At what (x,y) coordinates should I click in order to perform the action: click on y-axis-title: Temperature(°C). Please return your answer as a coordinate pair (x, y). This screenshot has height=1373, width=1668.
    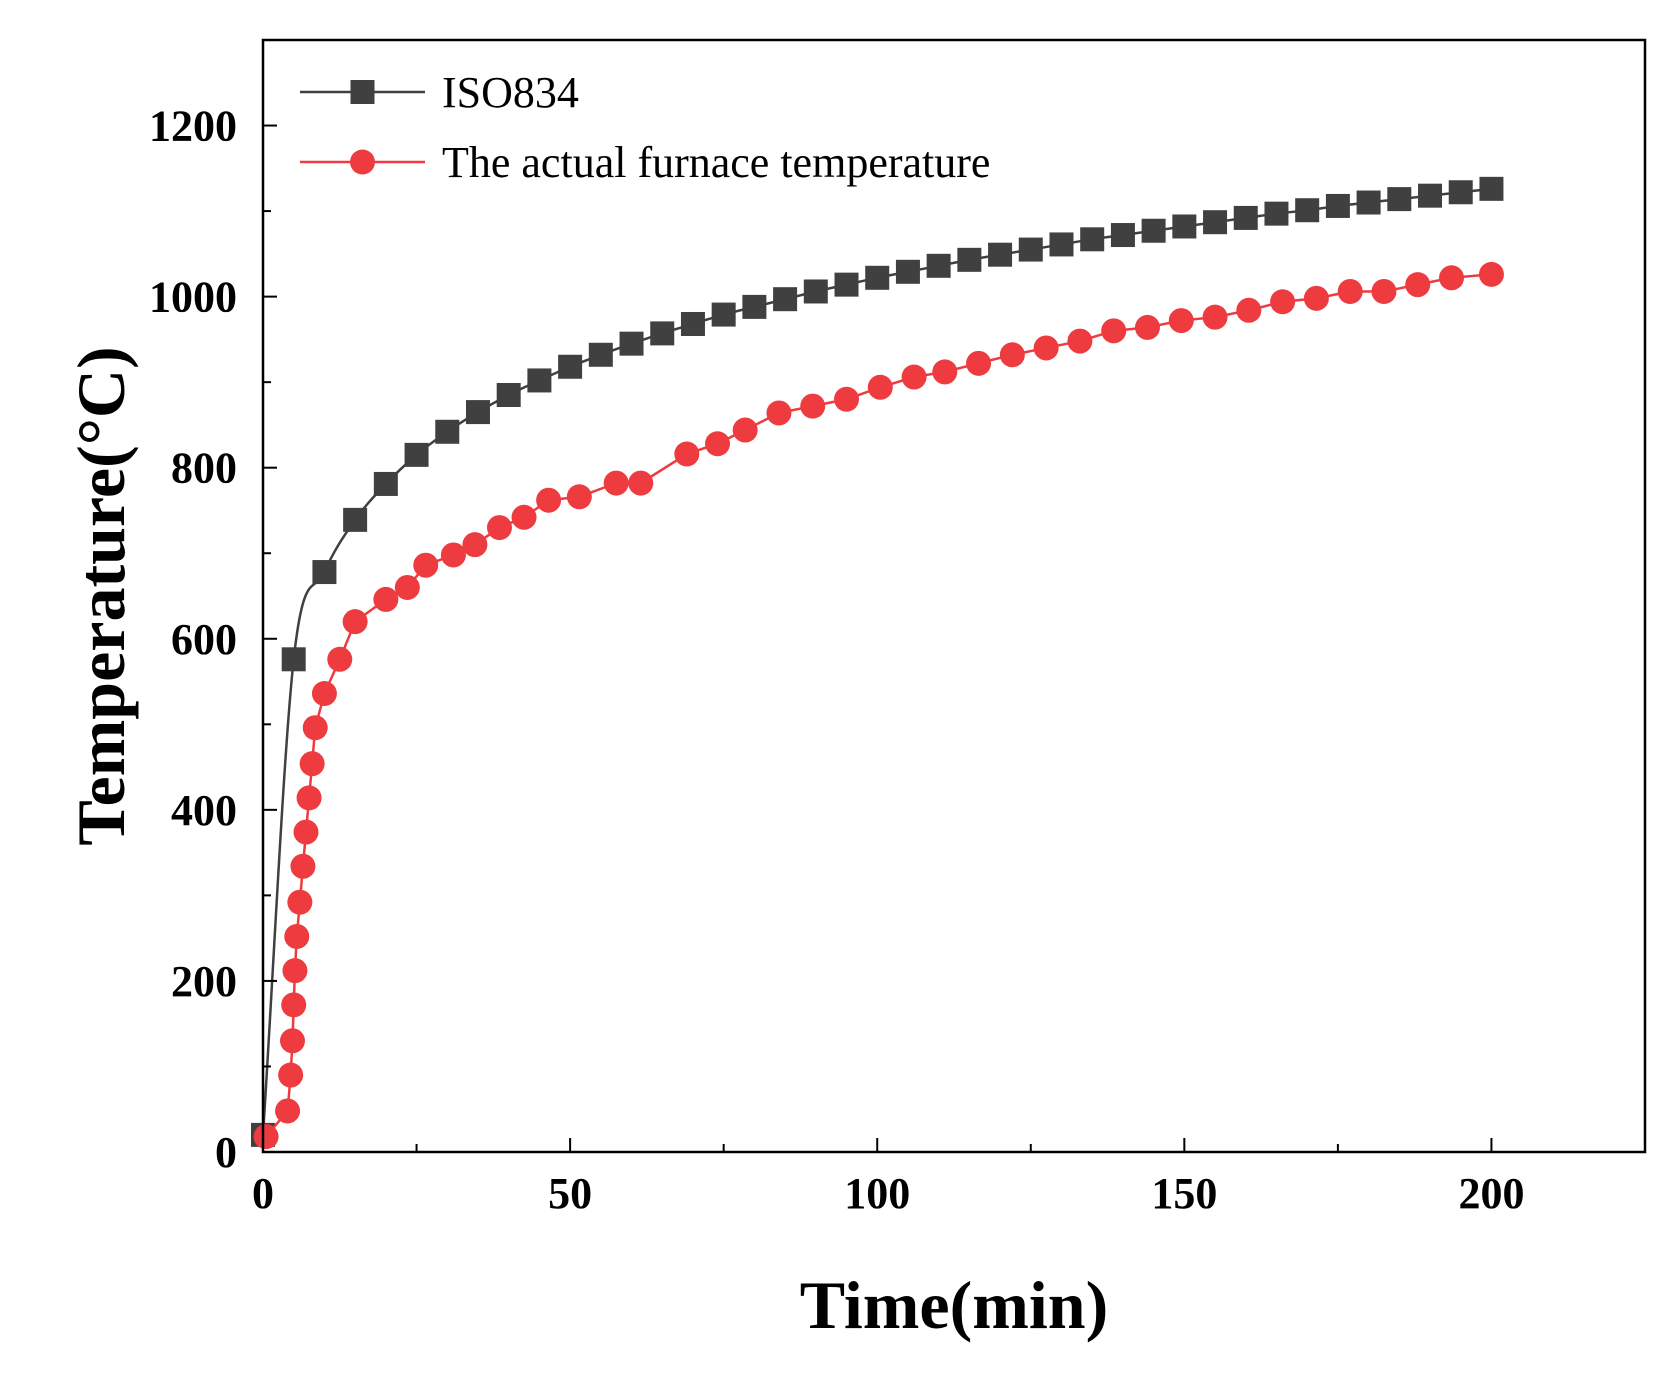
    Looking at the image, I should click on (101, 595).